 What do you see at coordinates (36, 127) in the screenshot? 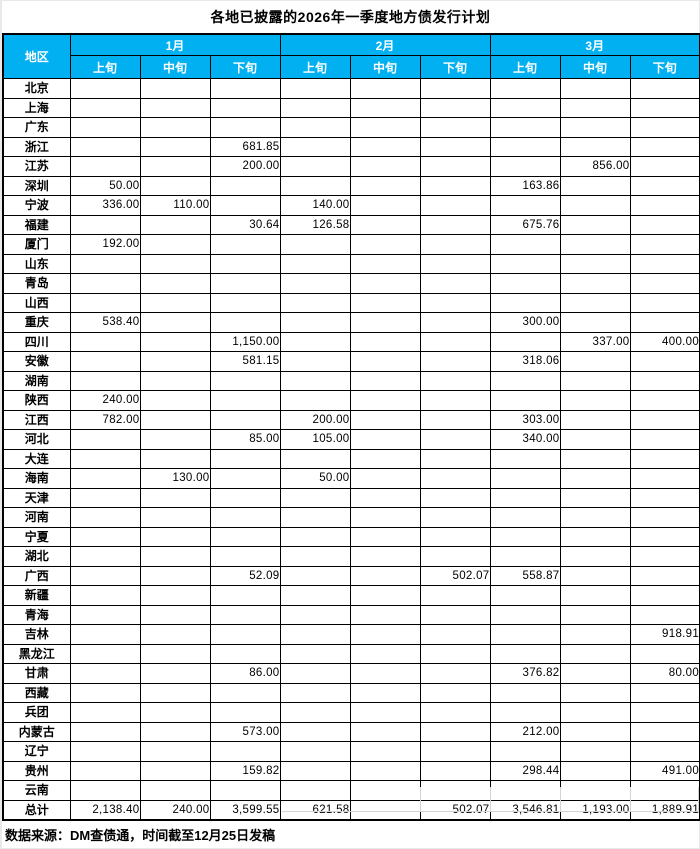
I see `region-cell: 广东` at bounding box center [36, 127].